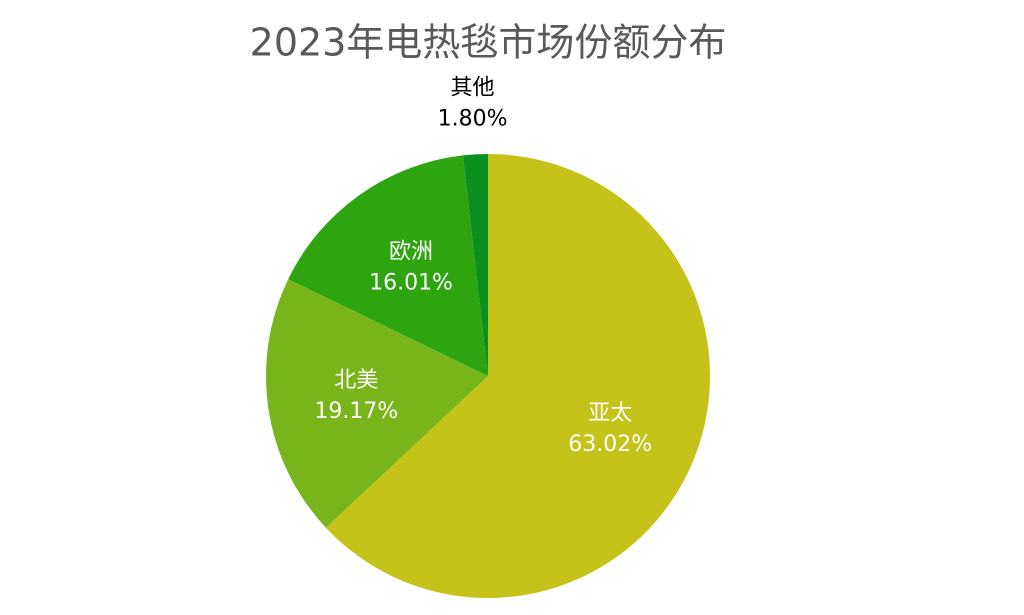  I want to click on slice-label: 其他, so click(473, 87).